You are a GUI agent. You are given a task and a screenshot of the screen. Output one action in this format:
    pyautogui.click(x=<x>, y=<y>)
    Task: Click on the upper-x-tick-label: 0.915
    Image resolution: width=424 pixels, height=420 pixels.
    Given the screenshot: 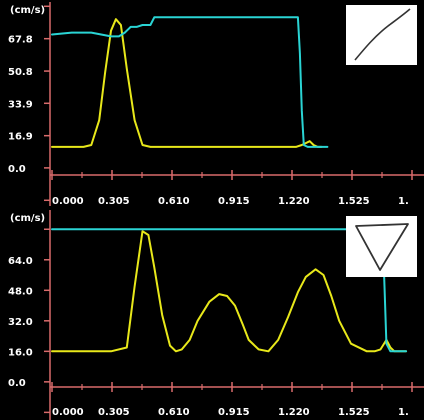 What is the action you would take?
    pyautogui.click(x=234, y=201)
    